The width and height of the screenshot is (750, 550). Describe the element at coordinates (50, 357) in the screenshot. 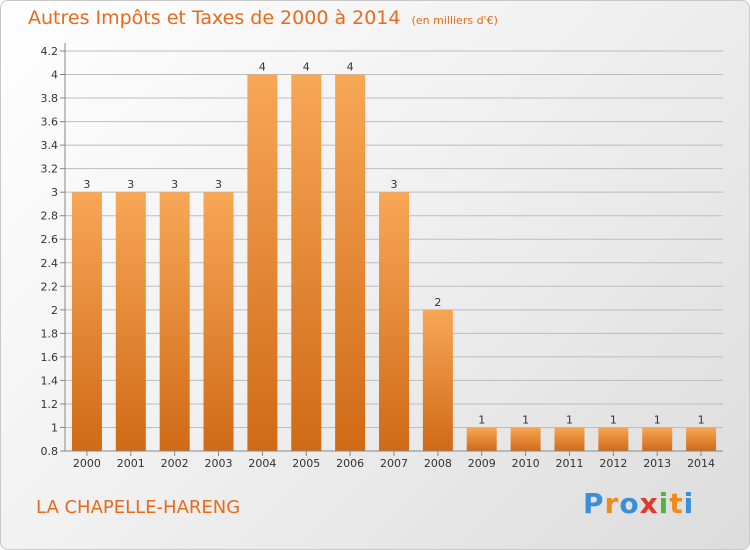

I see `y-tick-label: 1.6` at that location.